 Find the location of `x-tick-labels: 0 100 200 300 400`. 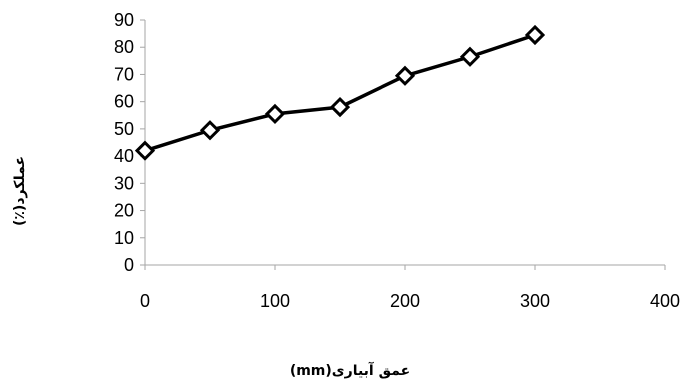

x-tick-labels: 0 100 200 300 400 is located at coordinates (410, 301).